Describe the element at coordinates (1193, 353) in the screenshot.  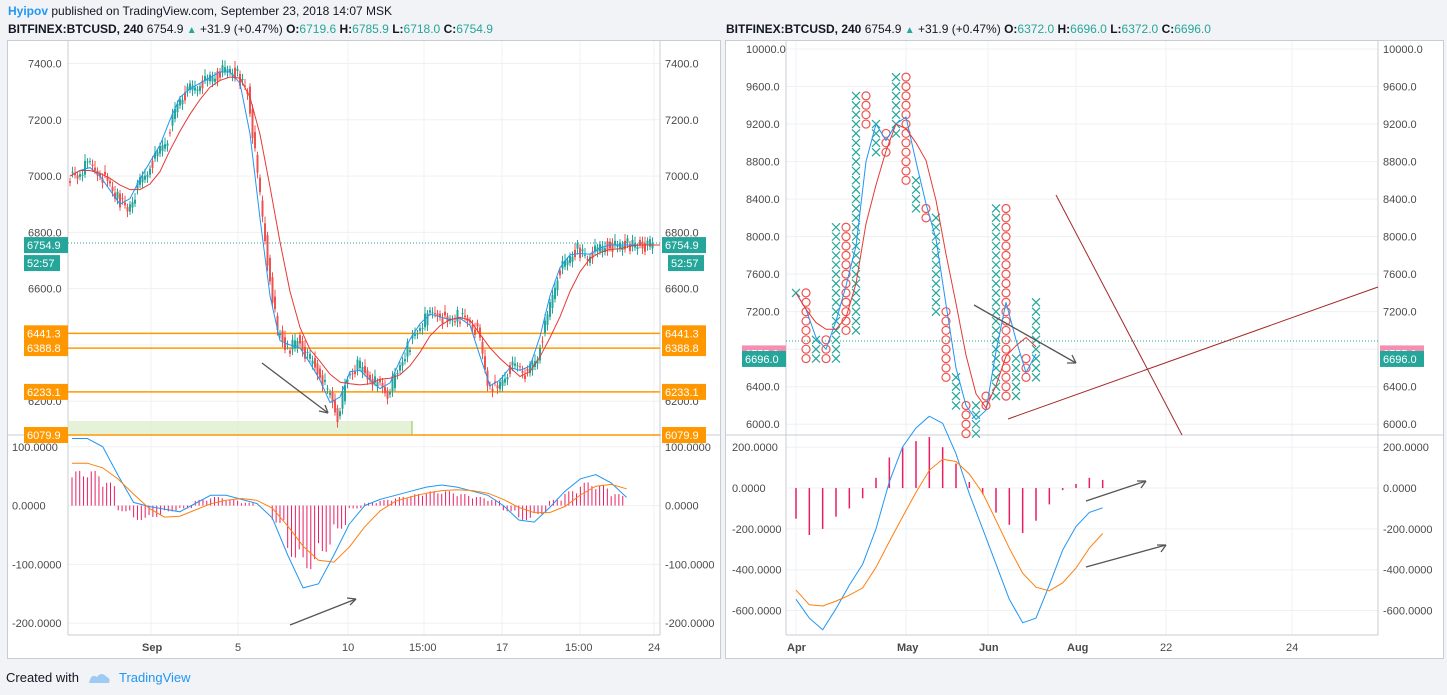
I see `support-trendline` at that location.